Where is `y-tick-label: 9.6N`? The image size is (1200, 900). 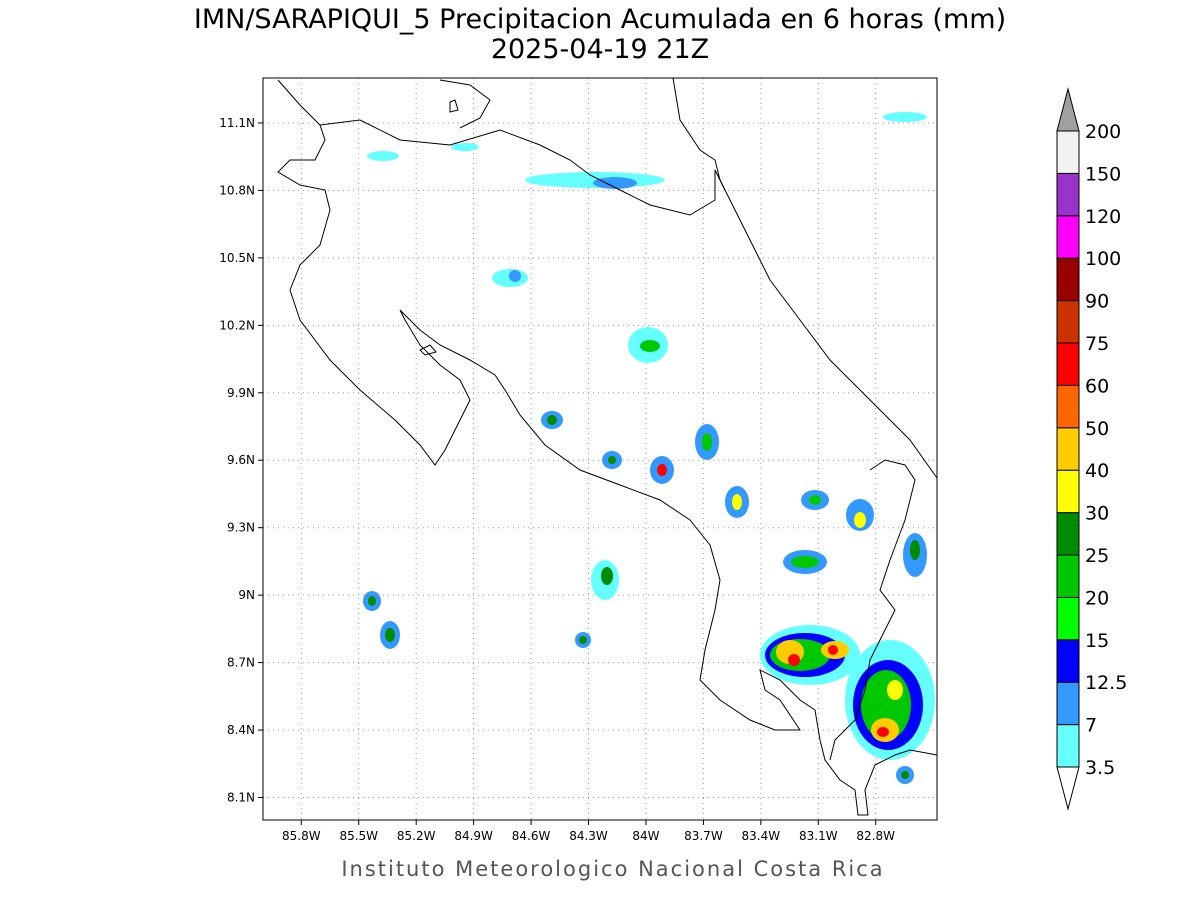 y-tick-label: 9.6N is located at coordinates (241, 460).